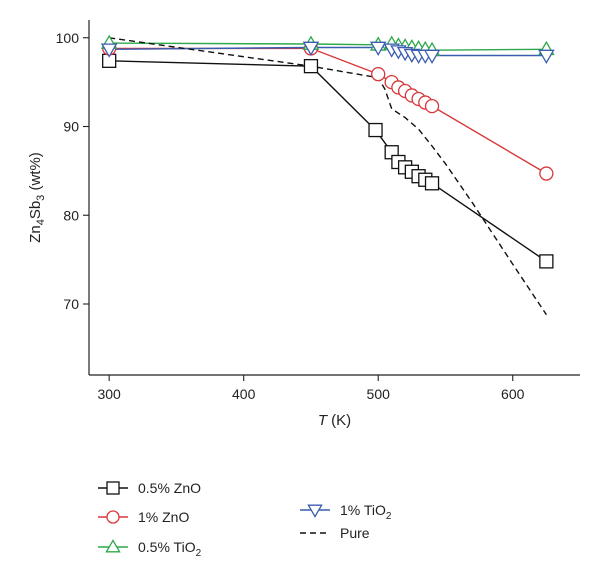  Describe the element at coordinates (167, 547) in the screenshot. I see `legend-label-text-3: 0.5% TiO` at that location.